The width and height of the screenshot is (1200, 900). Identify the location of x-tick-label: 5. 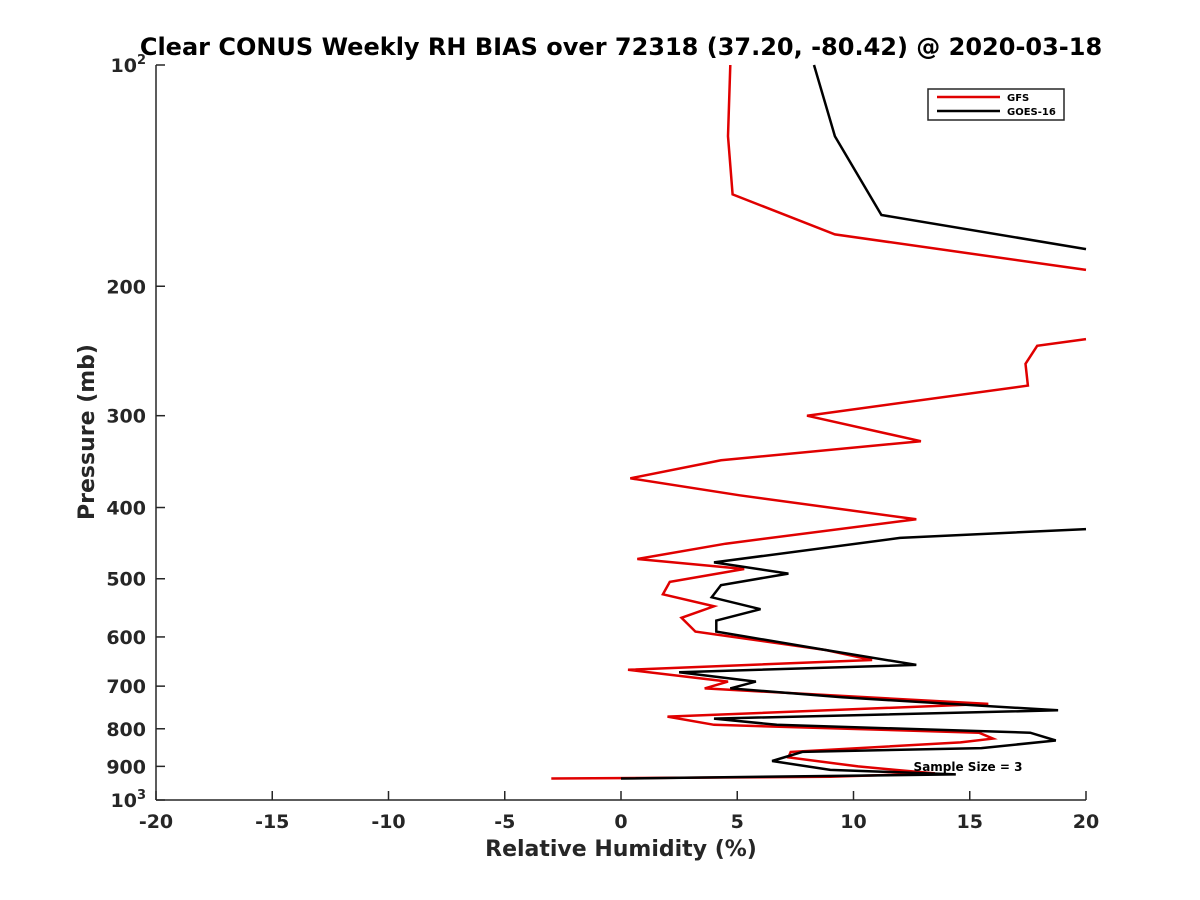
(737, 822).